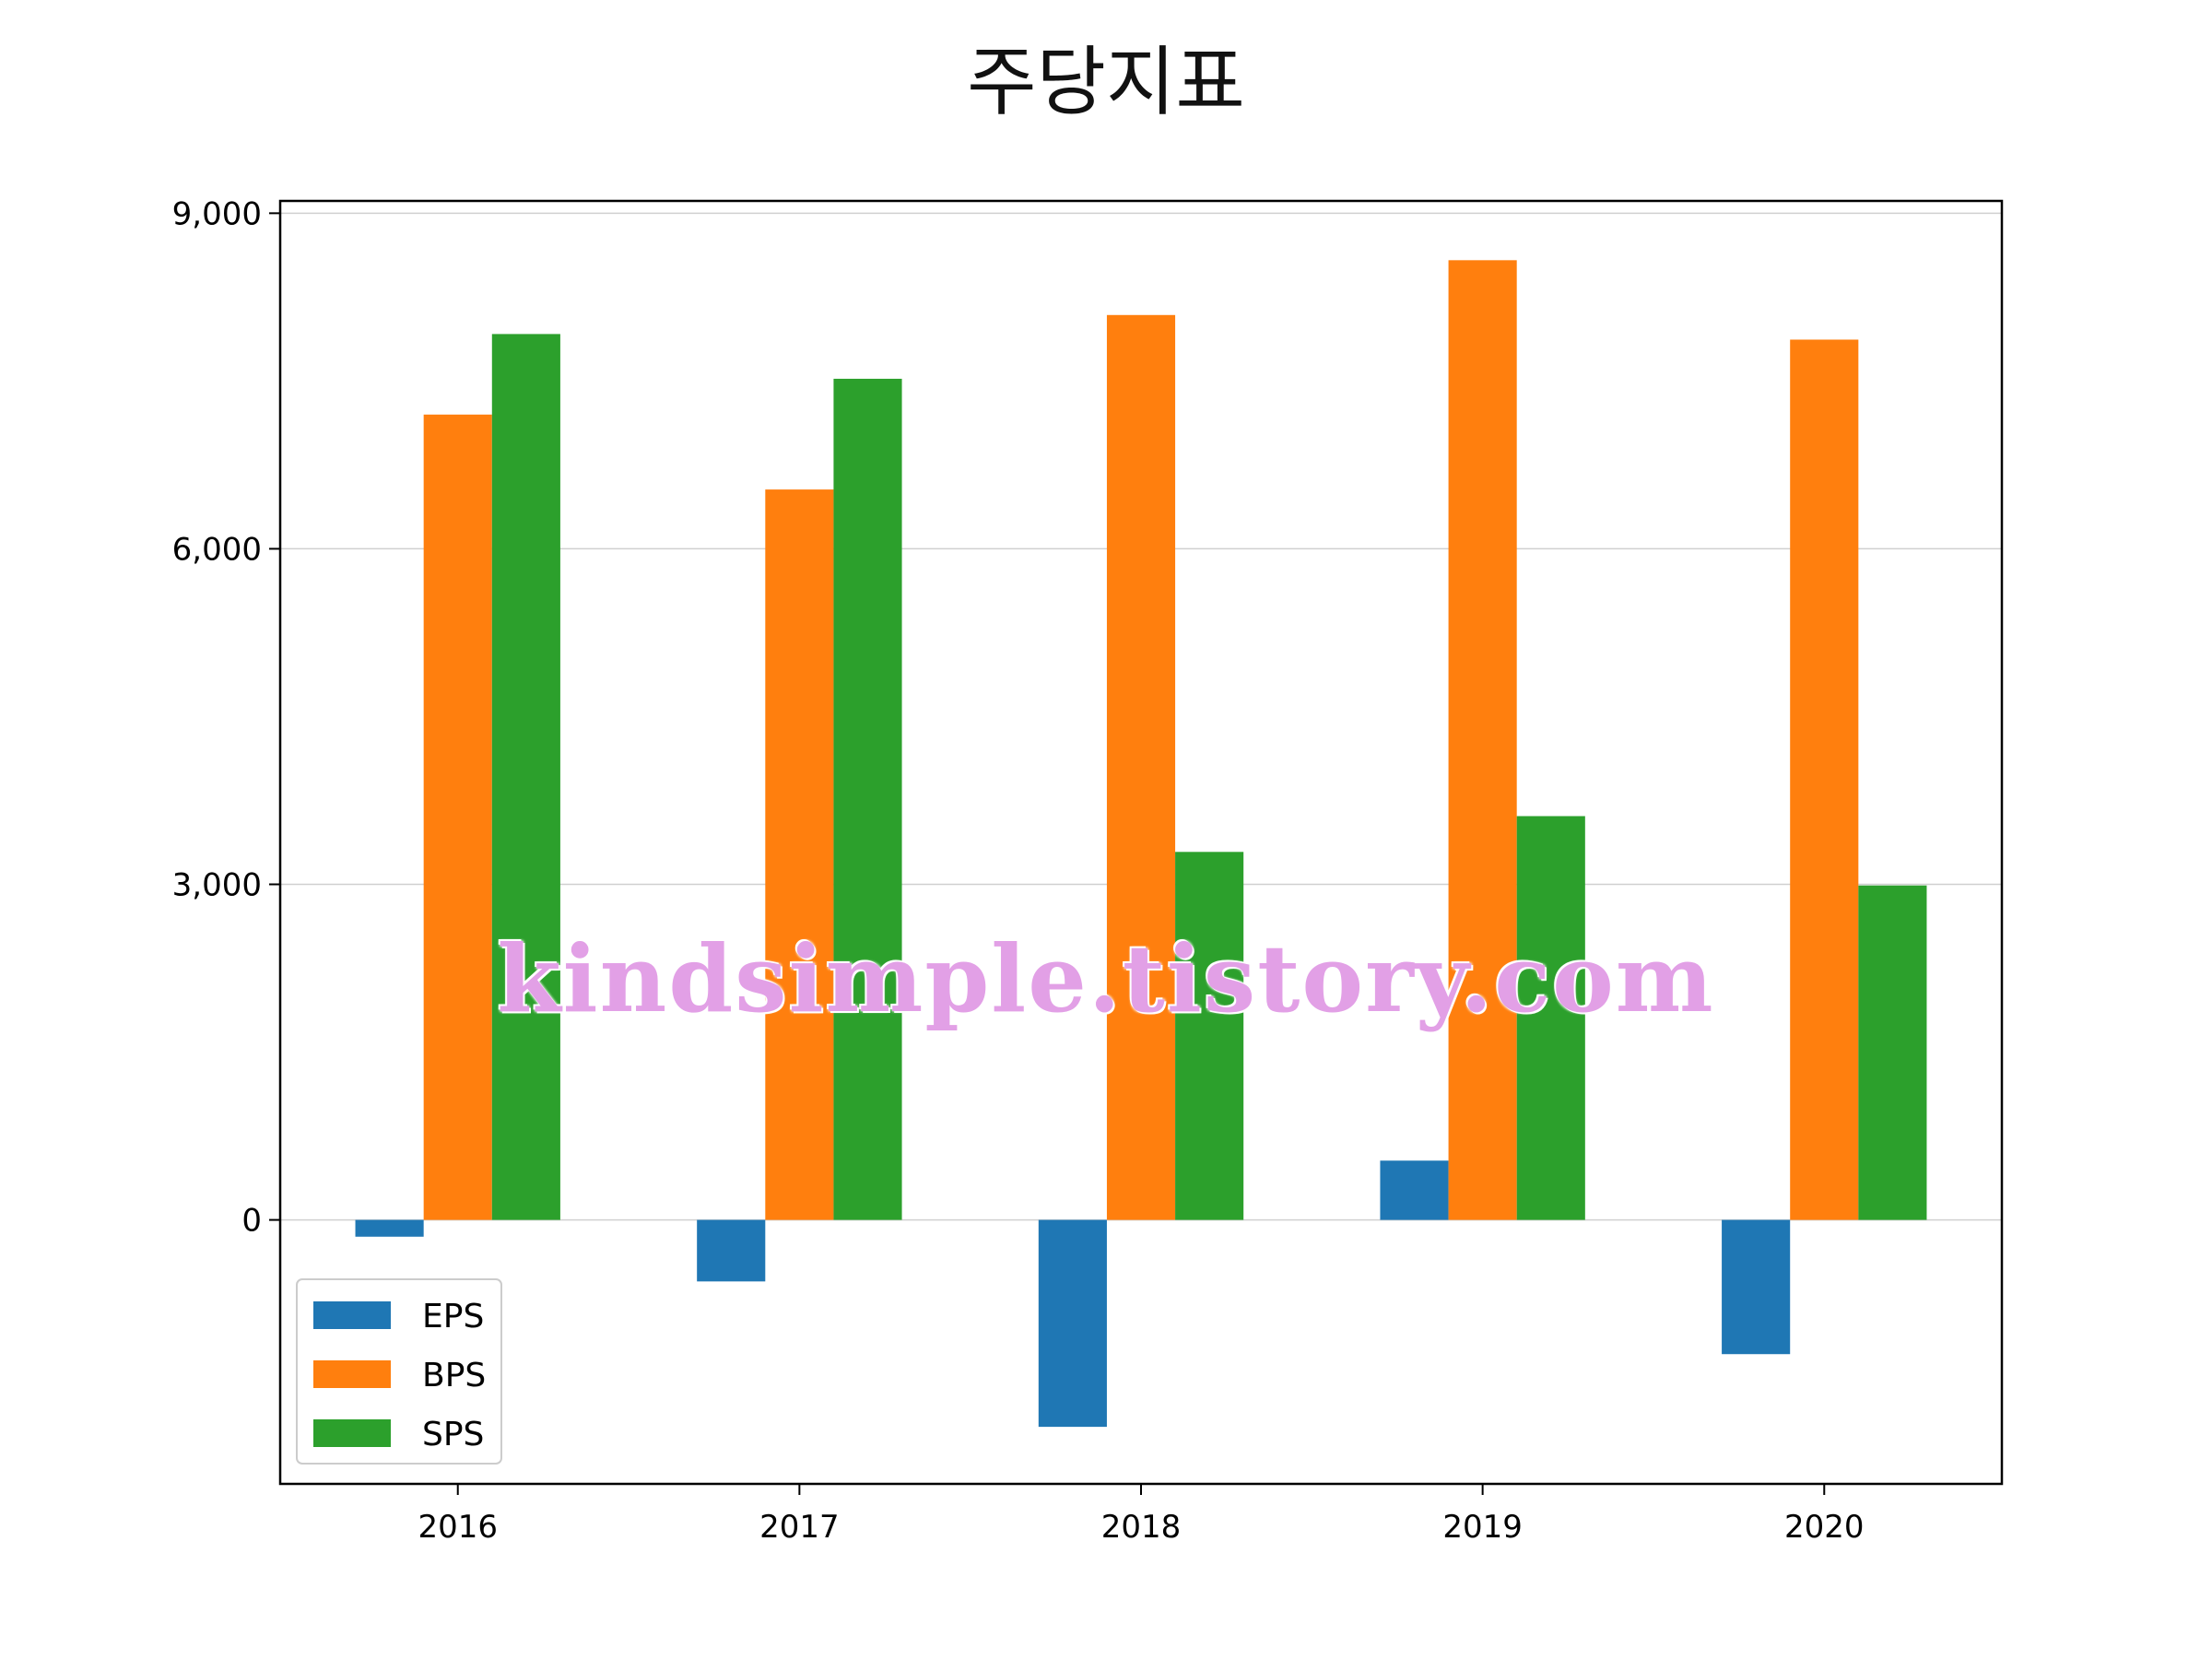 This screenshot has width=2212, height=1659. I want to click on legend-label-sps: SPS, so click(453, 1434).